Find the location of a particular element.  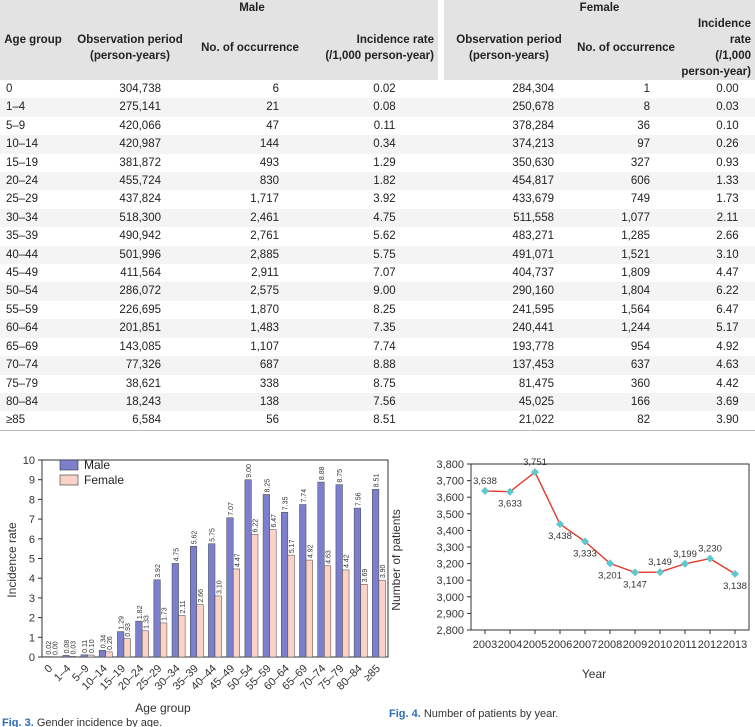

male-bar-value-label: 1.82 is located at coordinates (140, 612).